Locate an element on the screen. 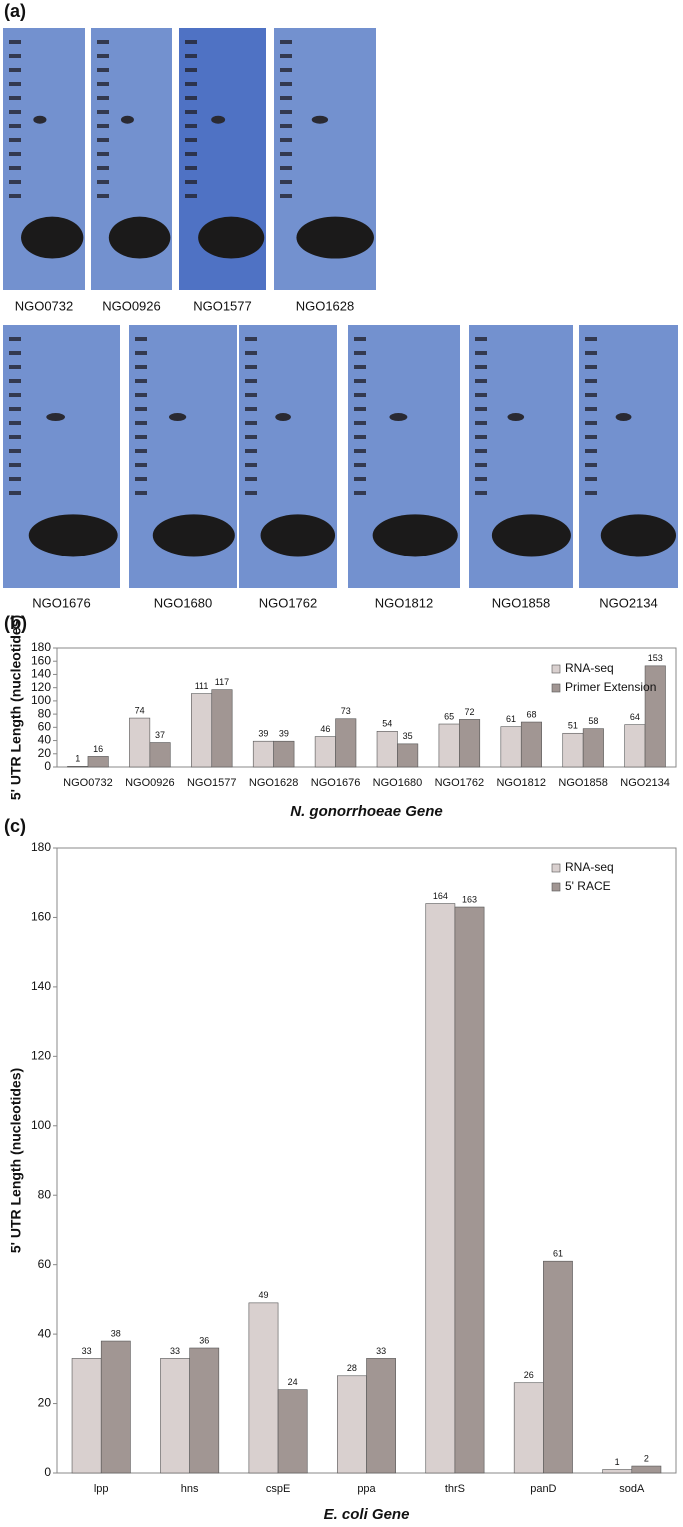 Image resolution: width=683 pixels, height=1527 pixels. y-tick-label: 160 is located at coordinates (41, 660).